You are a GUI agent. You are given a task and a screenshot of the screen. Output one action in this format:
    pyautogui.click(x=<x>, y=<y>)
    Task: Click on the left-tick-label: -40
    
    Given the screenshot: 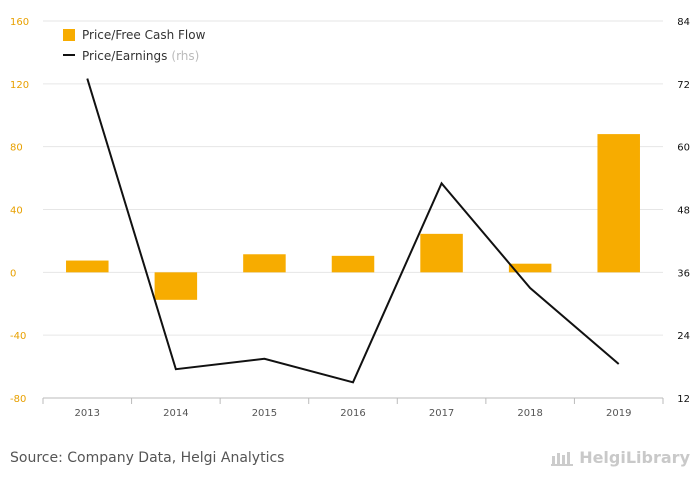 What is the action you would take?
    pyautogui.click(x=18, y=336)
    